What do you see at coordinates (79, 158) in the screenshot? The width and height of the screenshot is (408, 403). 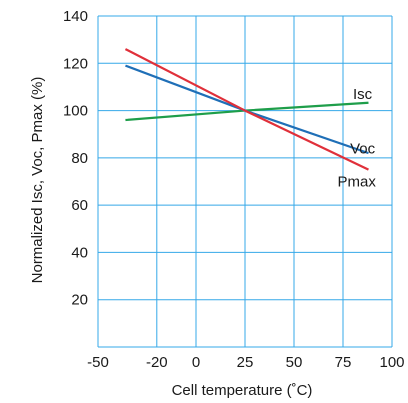 I see `y-tick-label: 80` at bounding box center [79, 158].